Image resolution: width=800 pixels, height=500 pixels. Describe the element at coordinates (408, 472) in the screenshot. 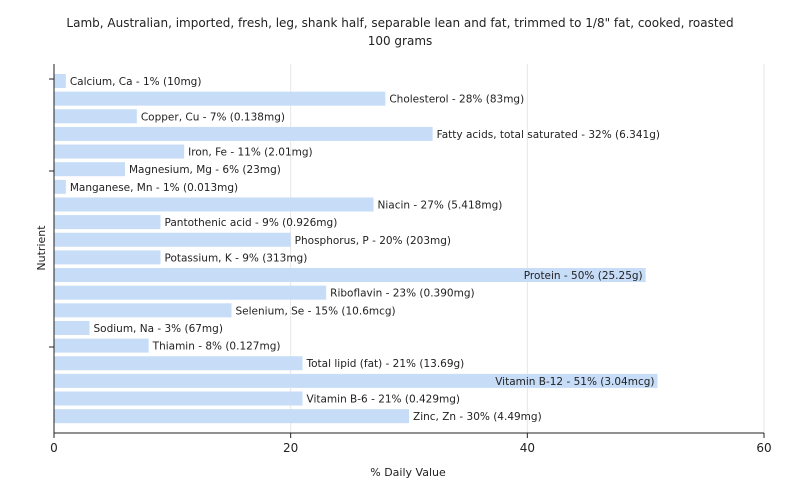

I see `x-axis-label: % Daily Value` at that location.